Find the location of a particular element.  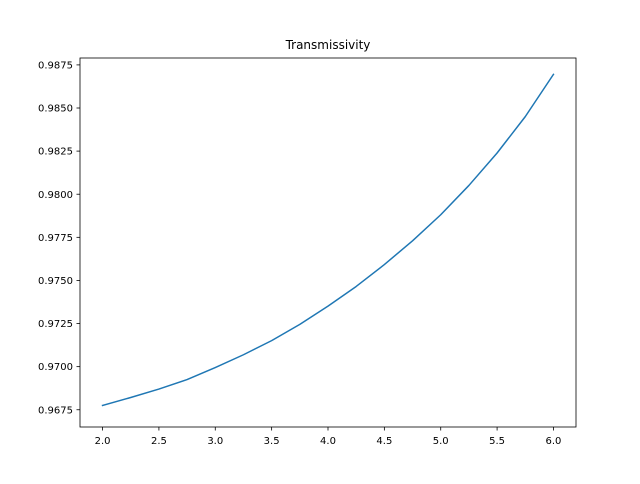

y-tick-label: 0.9800 is located at coordinates (55, 195).